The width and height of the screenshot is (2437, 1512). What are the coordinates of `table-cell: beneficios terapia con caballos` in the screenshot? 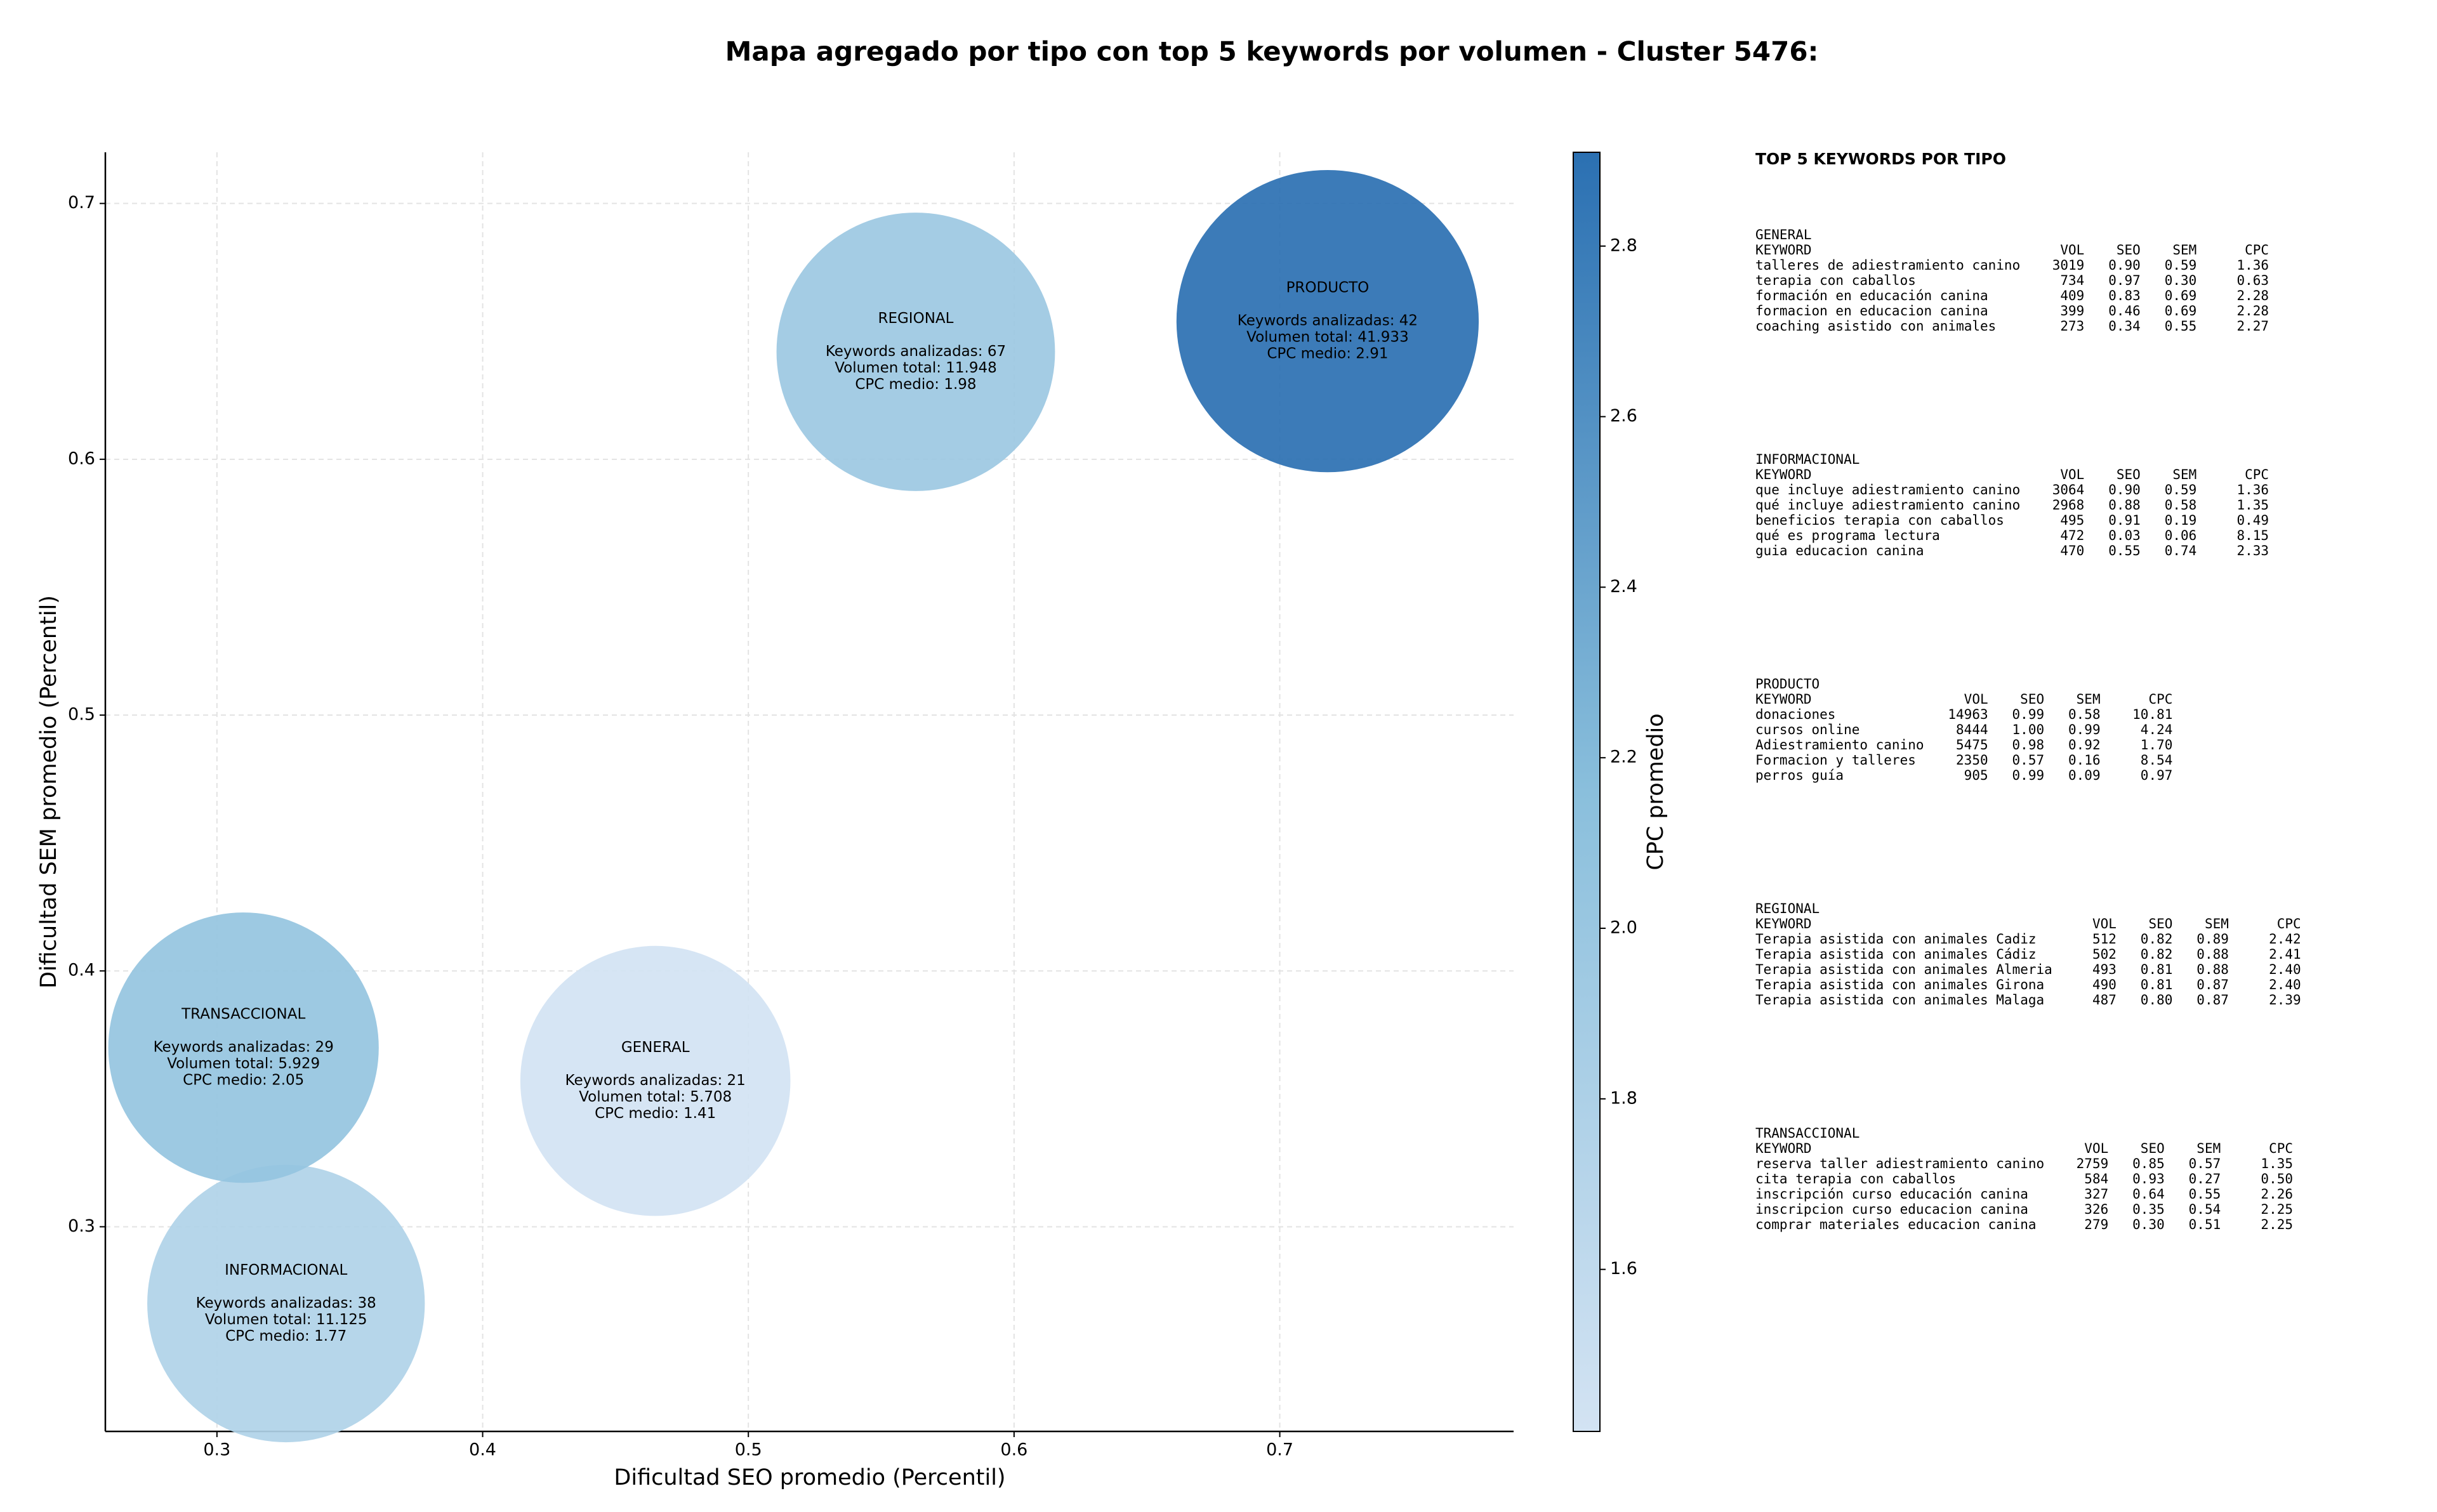 It's located at (1879, 521).